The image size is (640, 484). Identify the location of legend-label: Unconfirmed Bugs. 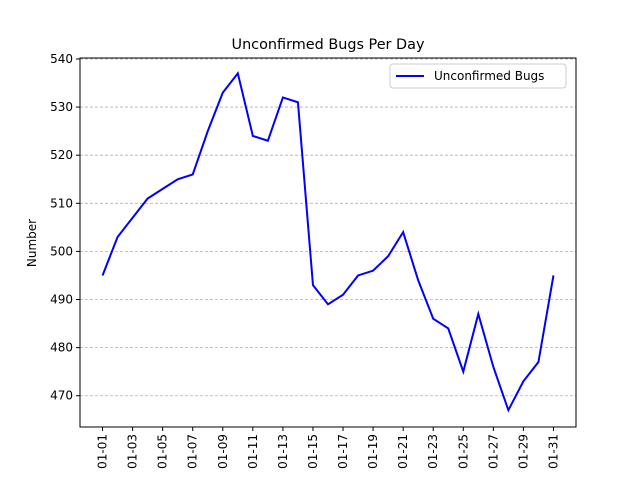
(489, 76).